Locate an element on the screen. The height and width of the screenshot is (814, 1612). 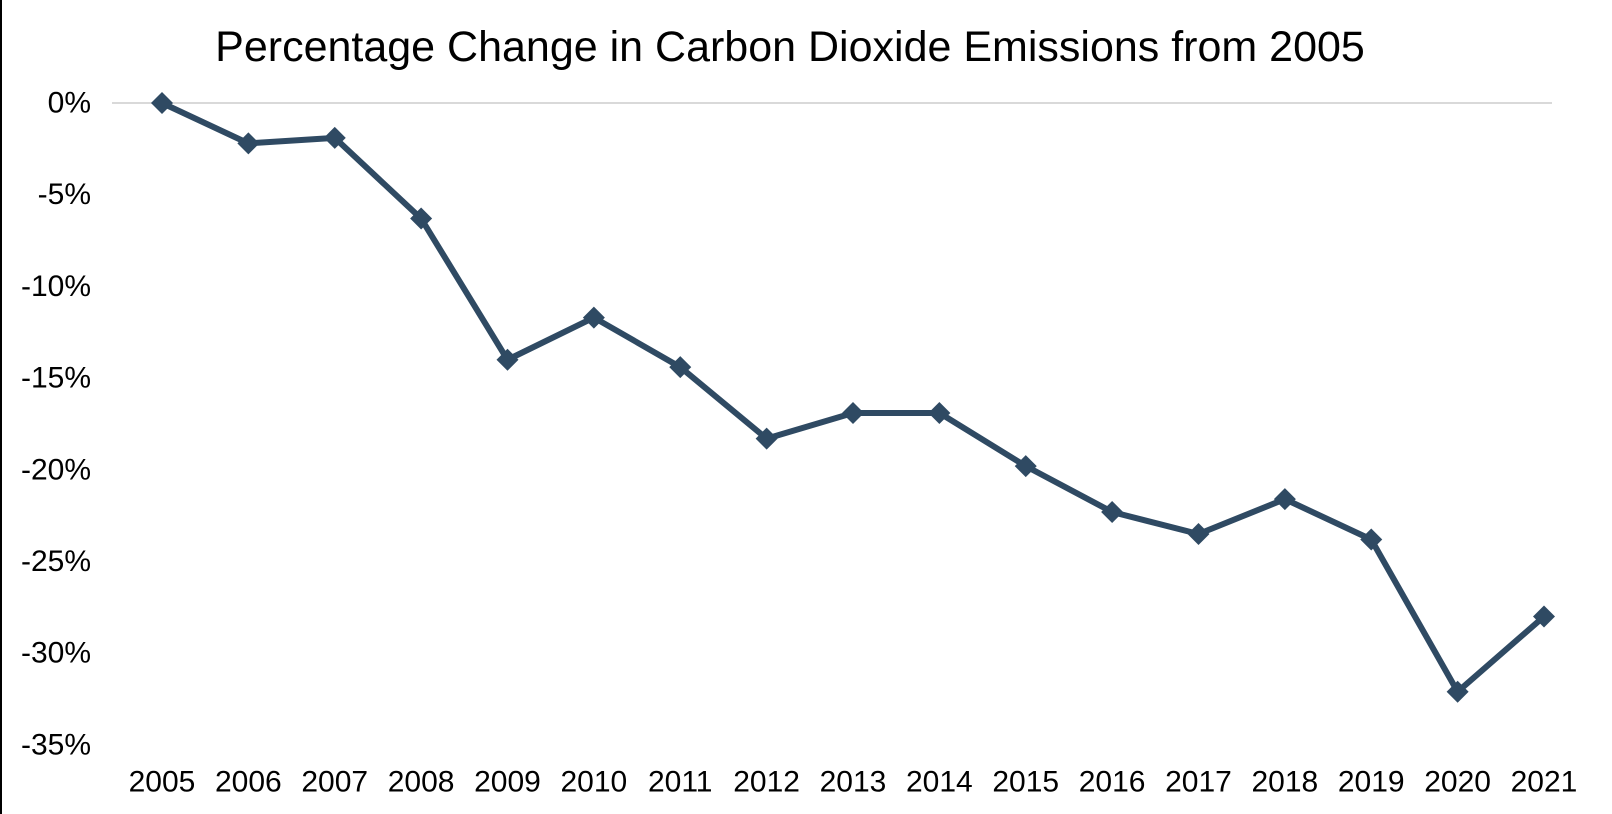
x-tick-label: 2010 is located at coordinates (594, 782).